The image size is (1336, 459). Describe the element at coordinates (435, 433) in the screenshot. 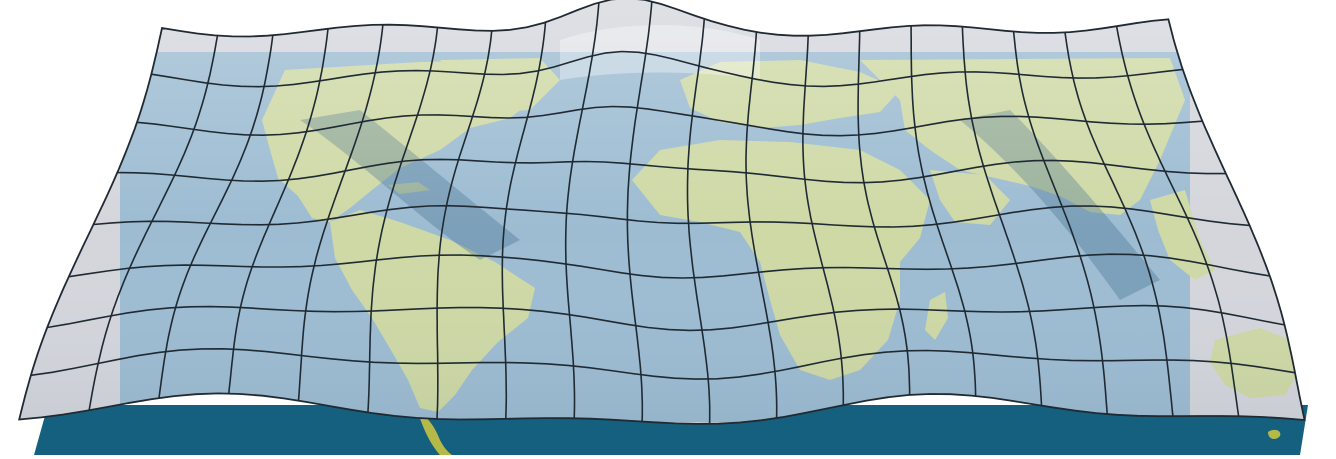

I see `base-land-south-america-tip` at that location.